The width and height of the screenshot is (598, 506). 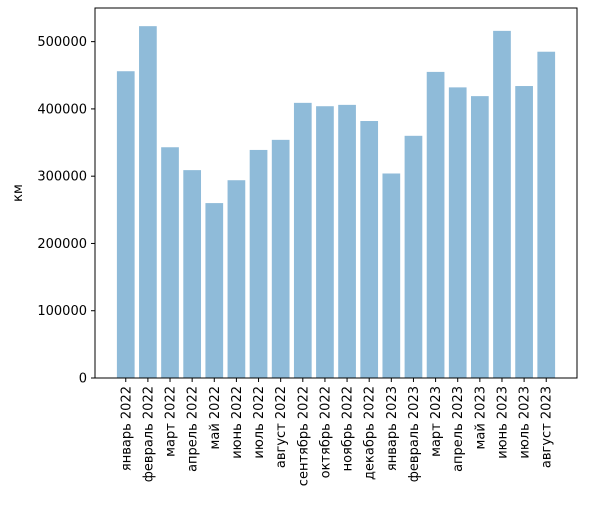 What do you see at coordinates (62, 244) in the screenshot?
I see `y-tick-label: 200000` at bounding box center [62, 244].